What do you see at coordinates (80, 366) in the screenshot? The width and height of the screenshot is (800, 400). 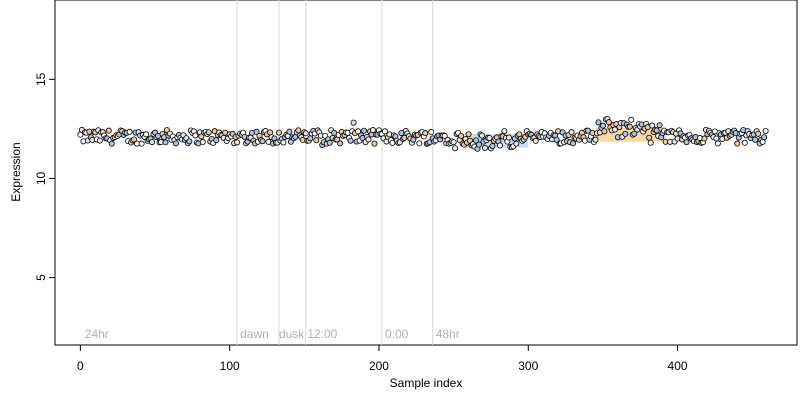 I see `x-tick-label: 0` at bounding box center [80, 366].